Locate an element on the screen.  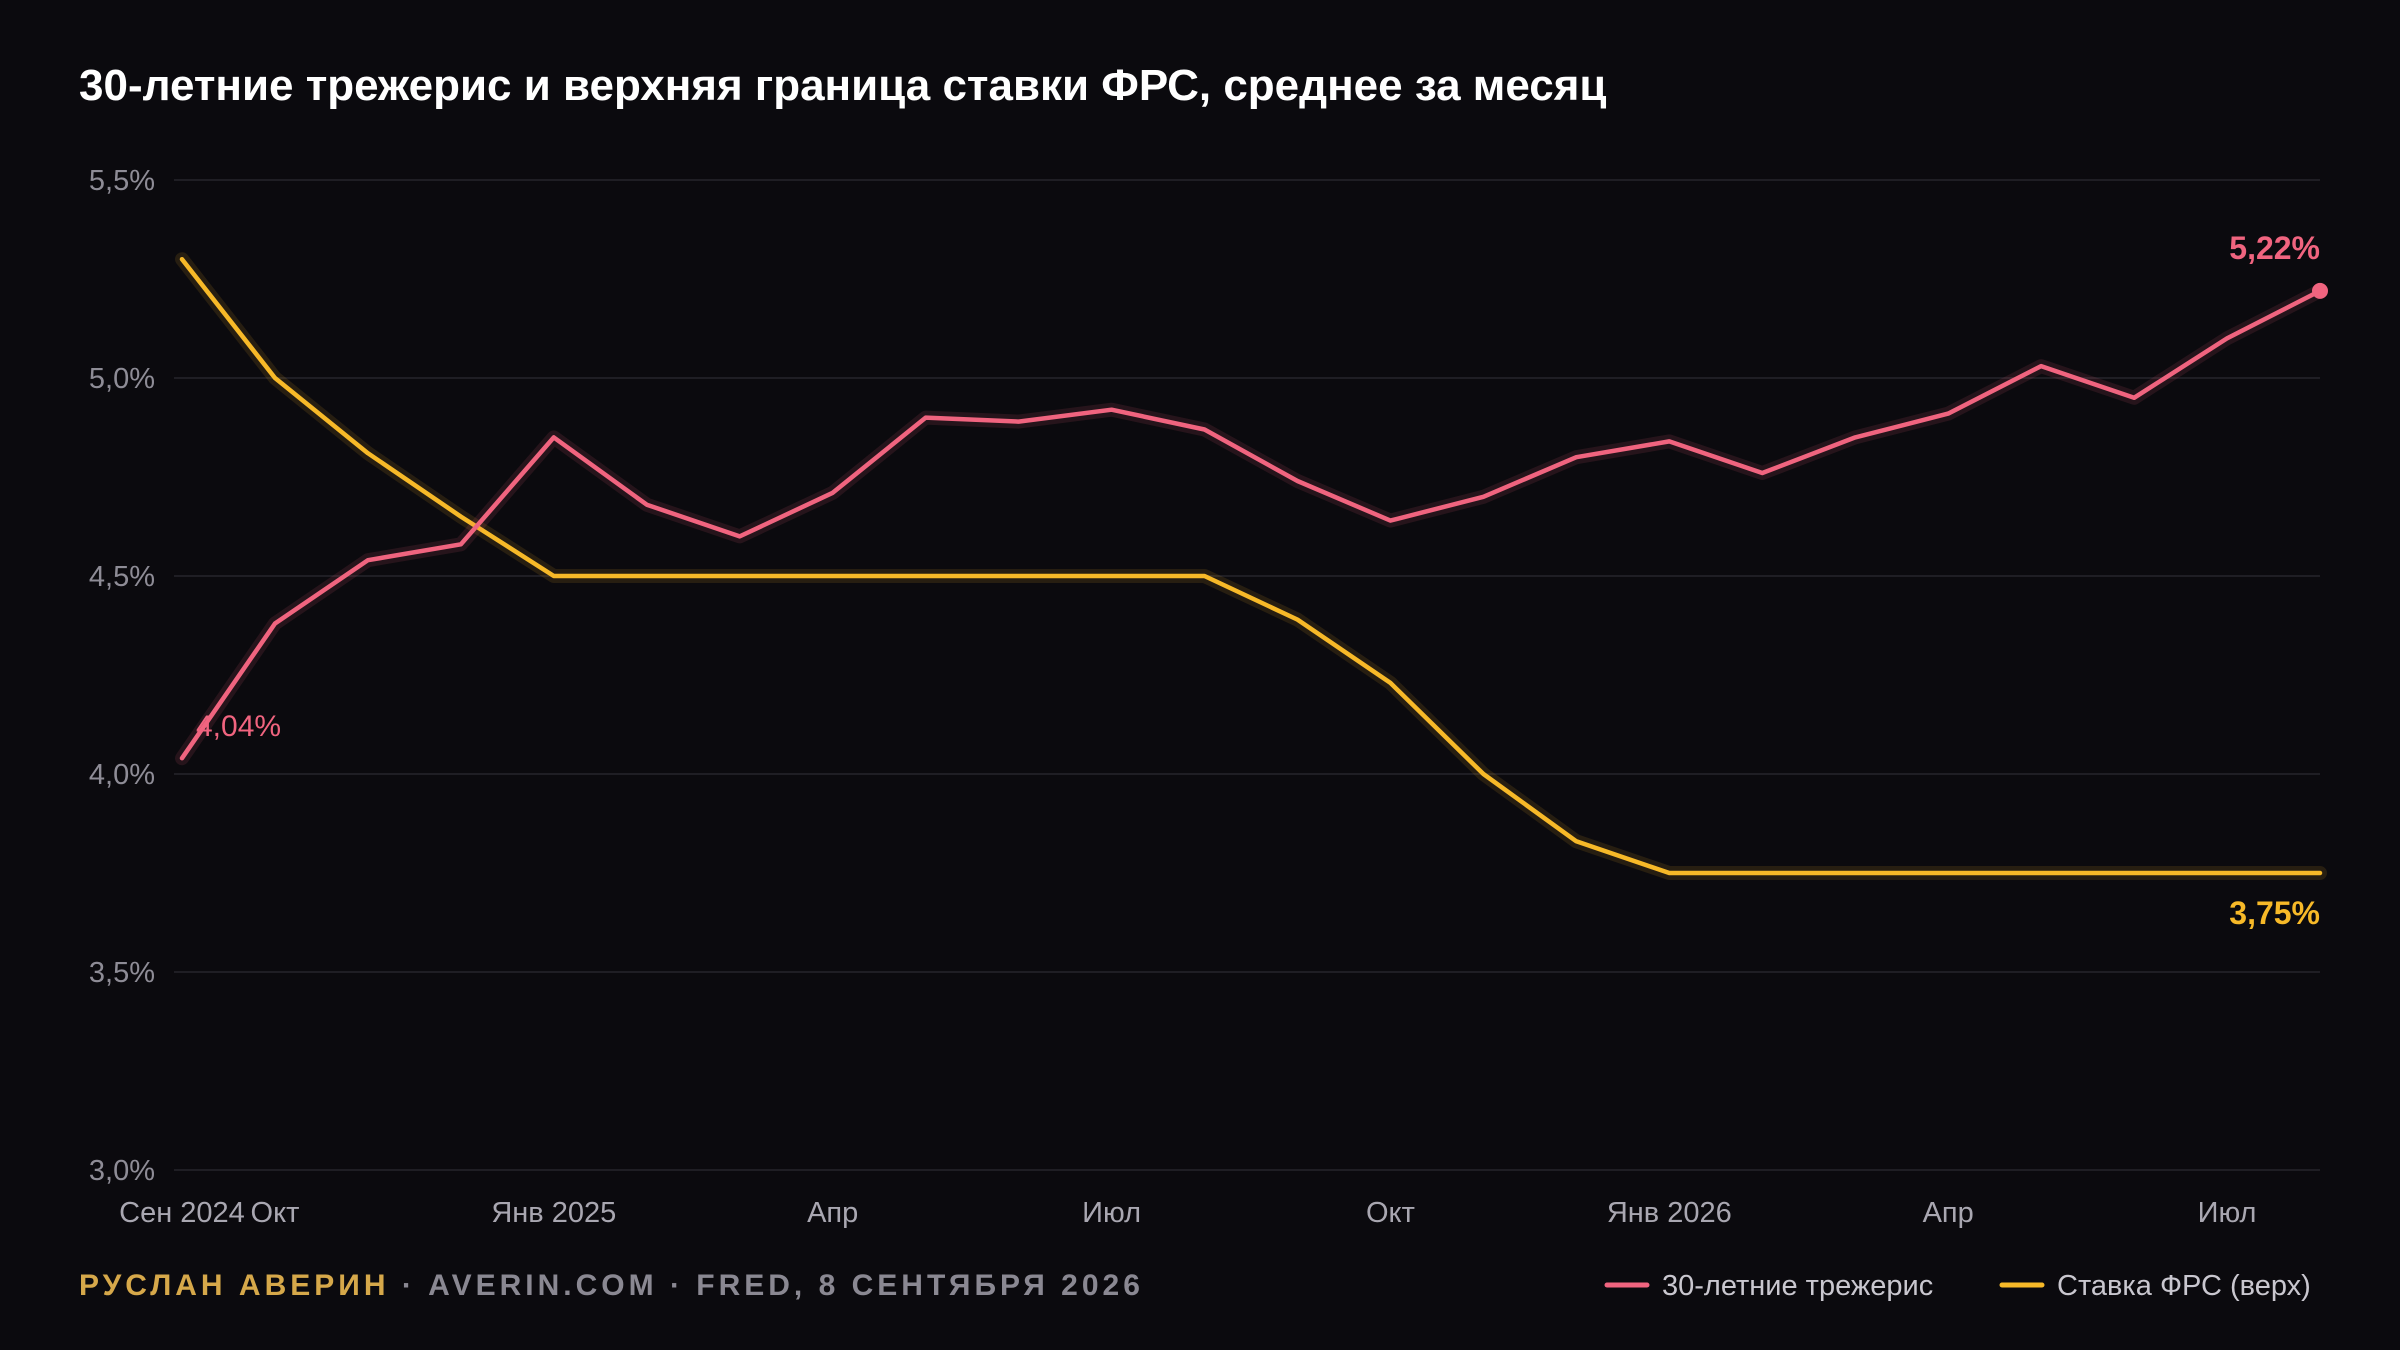
legend-label-fed: Ставка ФРС (верх) is located at coordinates (2184, 1286).